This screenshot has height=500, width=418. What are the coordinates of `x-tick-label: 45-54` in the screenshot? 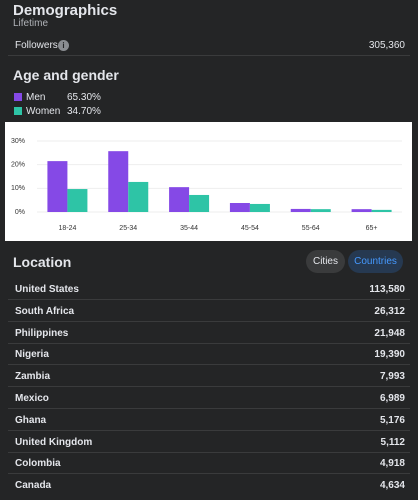 It's located at (250, 228).